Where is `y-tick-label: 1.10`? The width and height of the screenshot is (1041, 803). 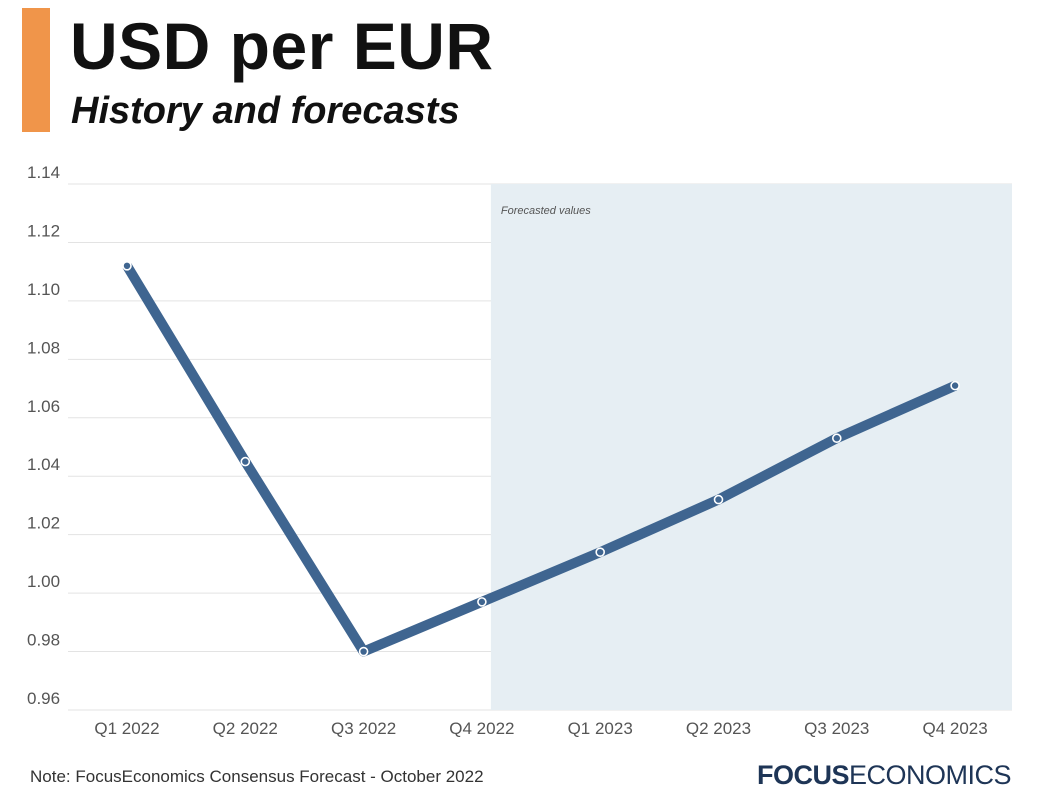
y-tick-label: 1.10 is located at coordinates (43, 289).